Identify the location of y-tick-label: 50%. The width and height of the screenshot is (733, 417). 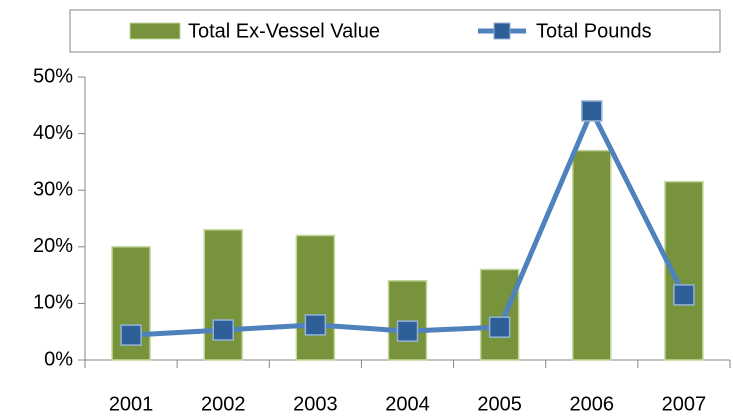
(53, 76).